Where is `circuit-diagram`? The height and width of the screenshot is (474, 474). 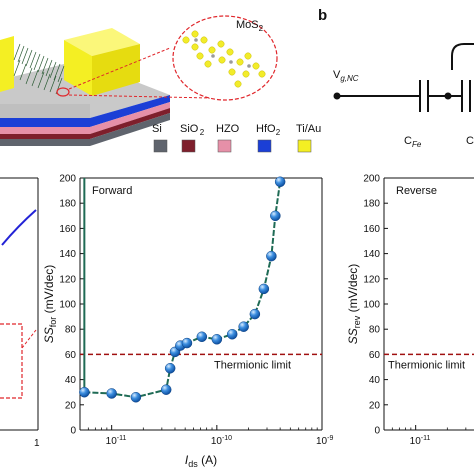
circuit-diagram is located at coordinates (405, 77).